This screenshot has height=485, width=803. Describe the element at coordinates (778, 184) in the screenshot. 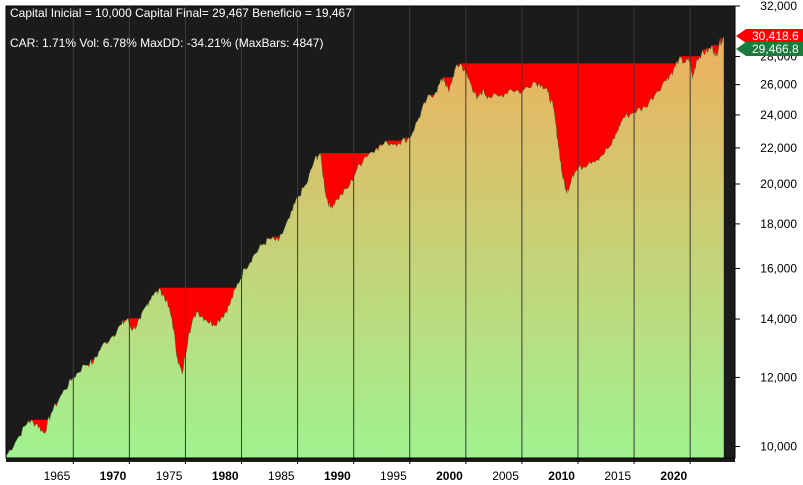

I see `y-tick-label: 20,000` at that location.